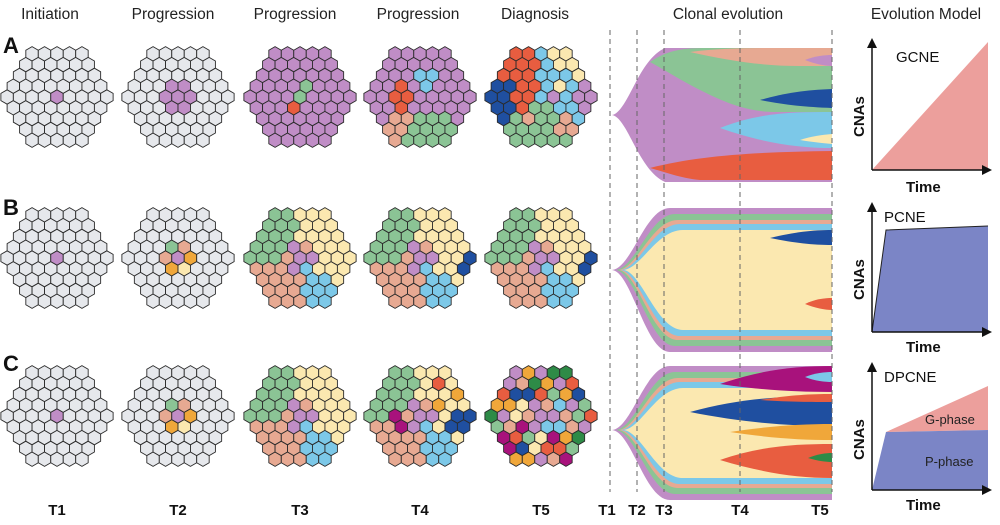 This screenshot has height=525, width=1000. Describe the element at coordinates (535, 14) in the screenshot. I see `header-diagnosis: Diagnosis` at that location.